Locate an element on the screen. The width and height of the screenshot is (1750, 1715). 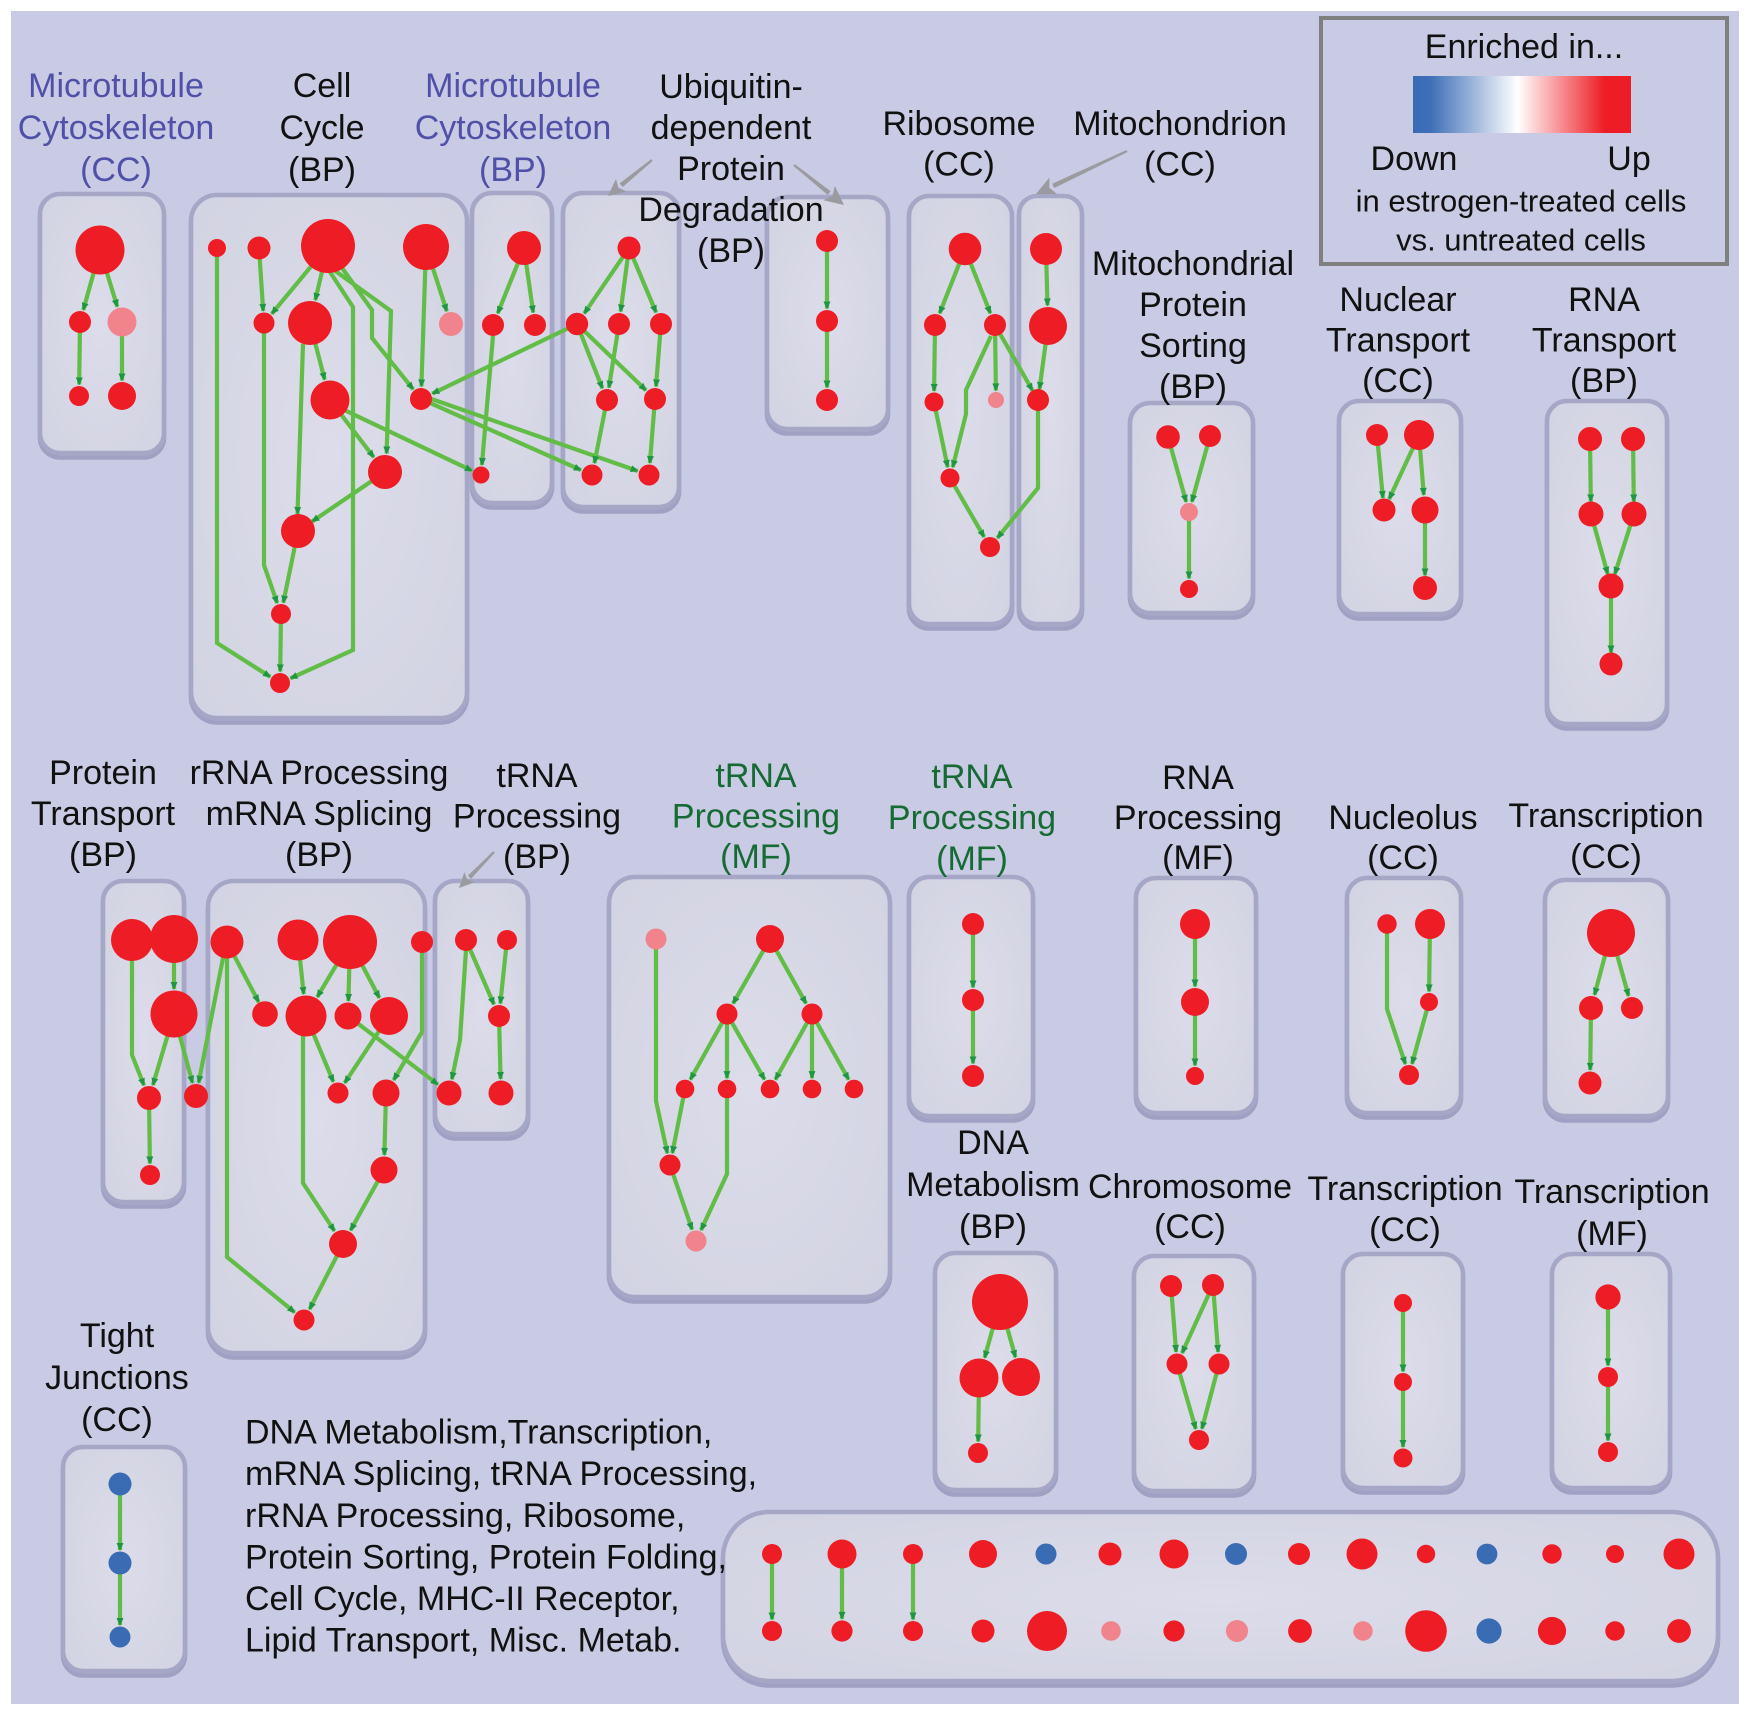
svg-text: vs. untreated cells is located at coordinates (1521, 240).